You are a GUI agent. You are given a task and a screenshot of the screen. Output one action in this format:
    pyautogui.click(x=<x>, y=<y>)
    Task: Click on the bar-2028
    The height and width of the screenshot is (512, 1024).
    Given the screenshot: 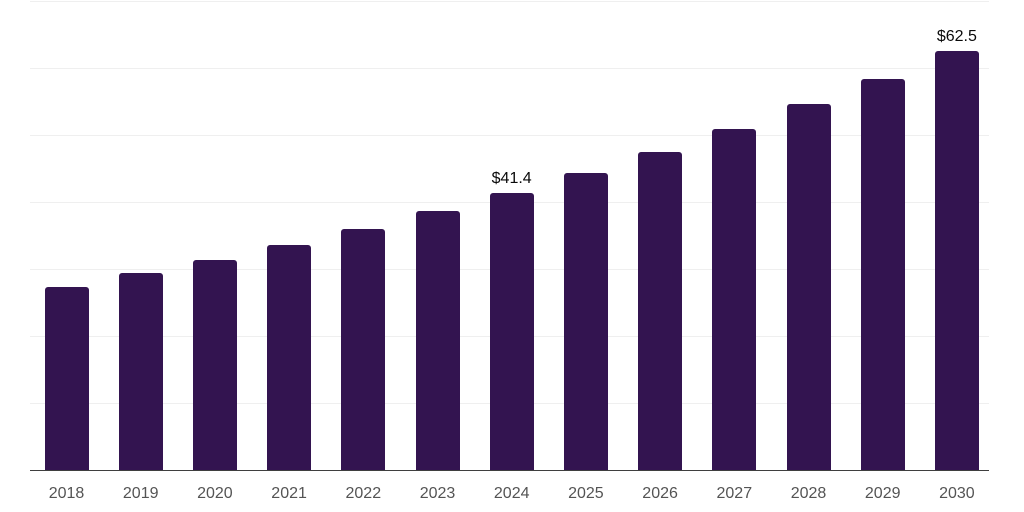 What is the action you would take?
    pyautogui.click(x=808, y=287)
    